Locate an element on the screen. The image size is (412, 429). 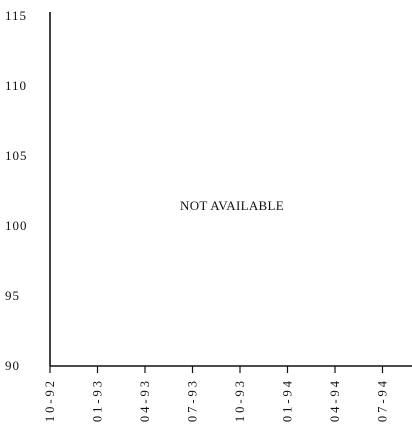
x-tick-label: 01-93 is located at coordinates (98, 400).